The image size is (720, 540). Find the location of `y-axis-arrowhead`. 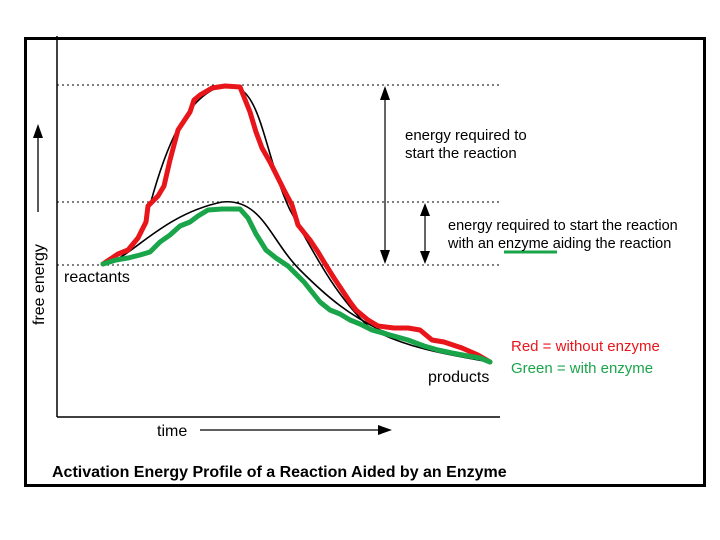

y-axis-arrowhead is located at coordinates (38, 131).